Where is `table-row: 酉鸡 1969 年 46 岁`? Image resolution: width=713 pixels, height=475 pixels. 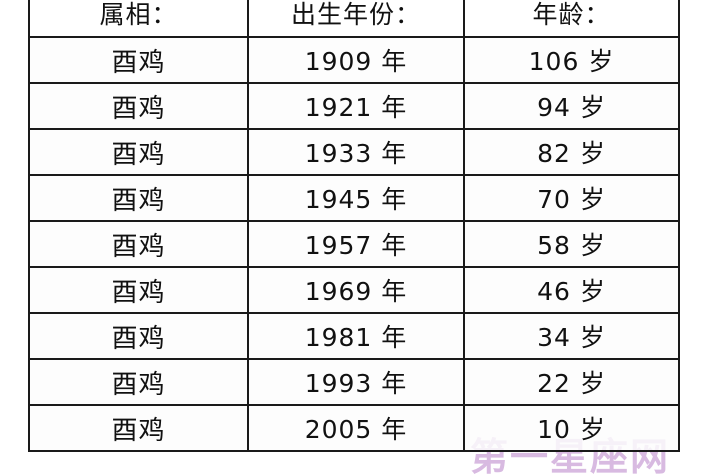
table-row: 酉鸡 1969 年 46 岁 is located at coordinates (354, 290).